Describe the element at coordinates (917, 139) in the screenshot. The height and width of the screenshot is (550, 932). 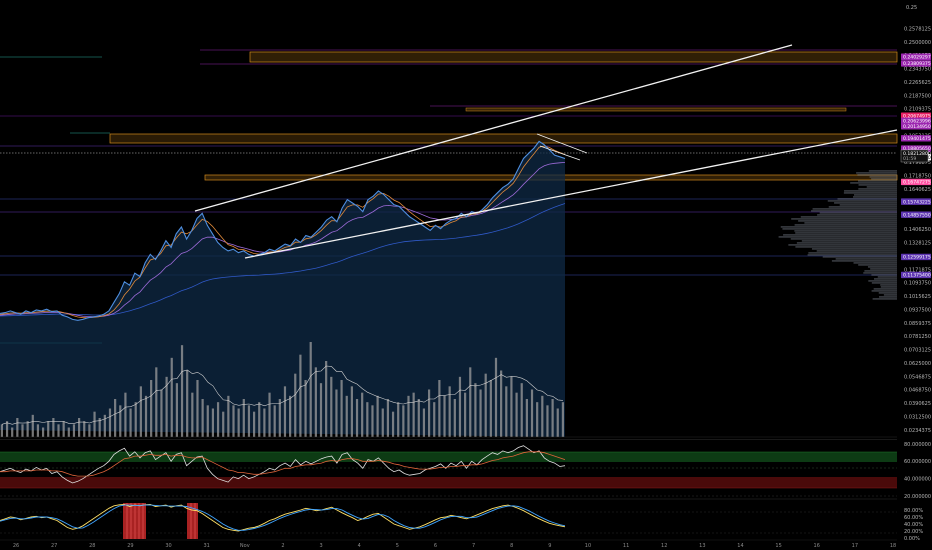
I see `price-tag-label: 0.19401475` at that location.